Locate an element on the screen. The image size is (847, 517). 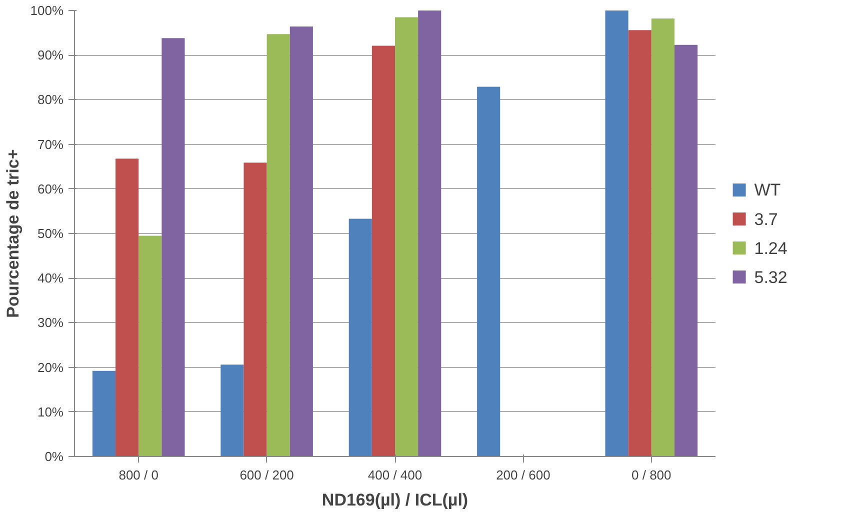
x-tick-label: 400 / 400 is located at coordinates (395, 475).